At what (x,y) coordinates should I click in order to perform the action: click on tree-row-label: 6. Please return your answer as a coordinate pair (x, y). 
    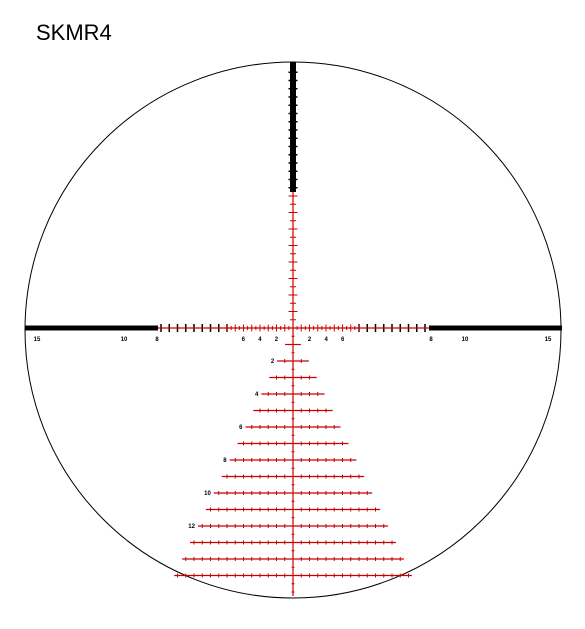
    Looking at the image, I should click on (241, 428).